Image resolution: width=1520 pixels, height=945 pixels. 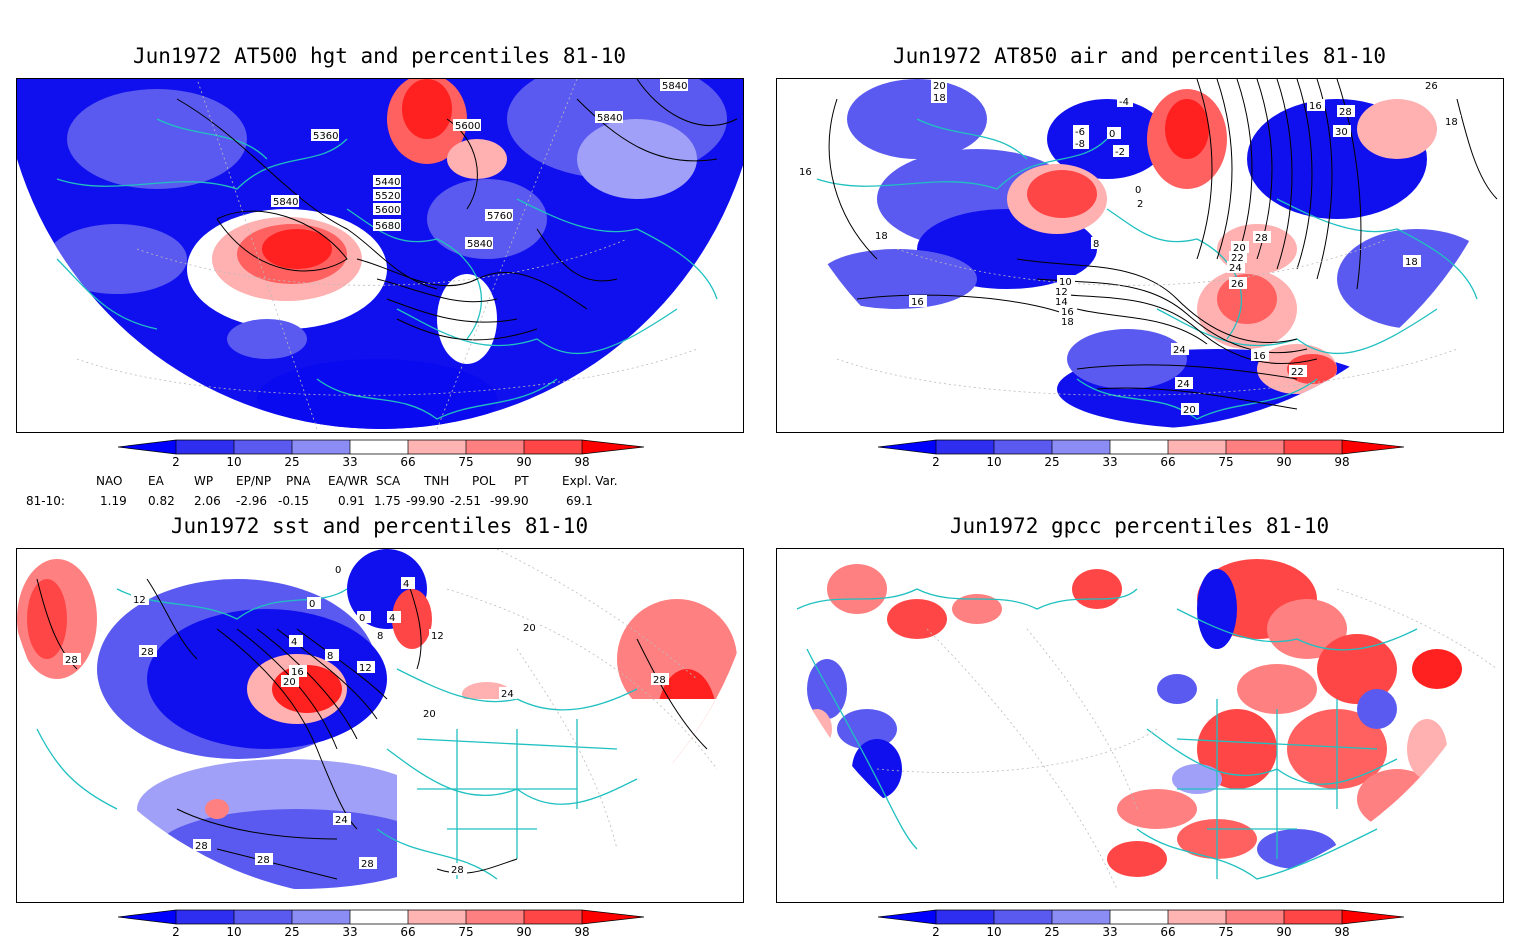 I want to click on colorbar-bottom-right: 2 10 25 33 66 75 90 98, so click(x=1141, y=927).